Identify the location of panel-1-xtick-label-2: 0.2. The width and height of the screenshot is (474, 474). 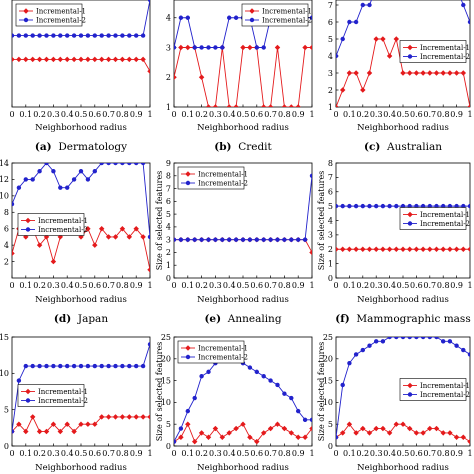
(39, 114).